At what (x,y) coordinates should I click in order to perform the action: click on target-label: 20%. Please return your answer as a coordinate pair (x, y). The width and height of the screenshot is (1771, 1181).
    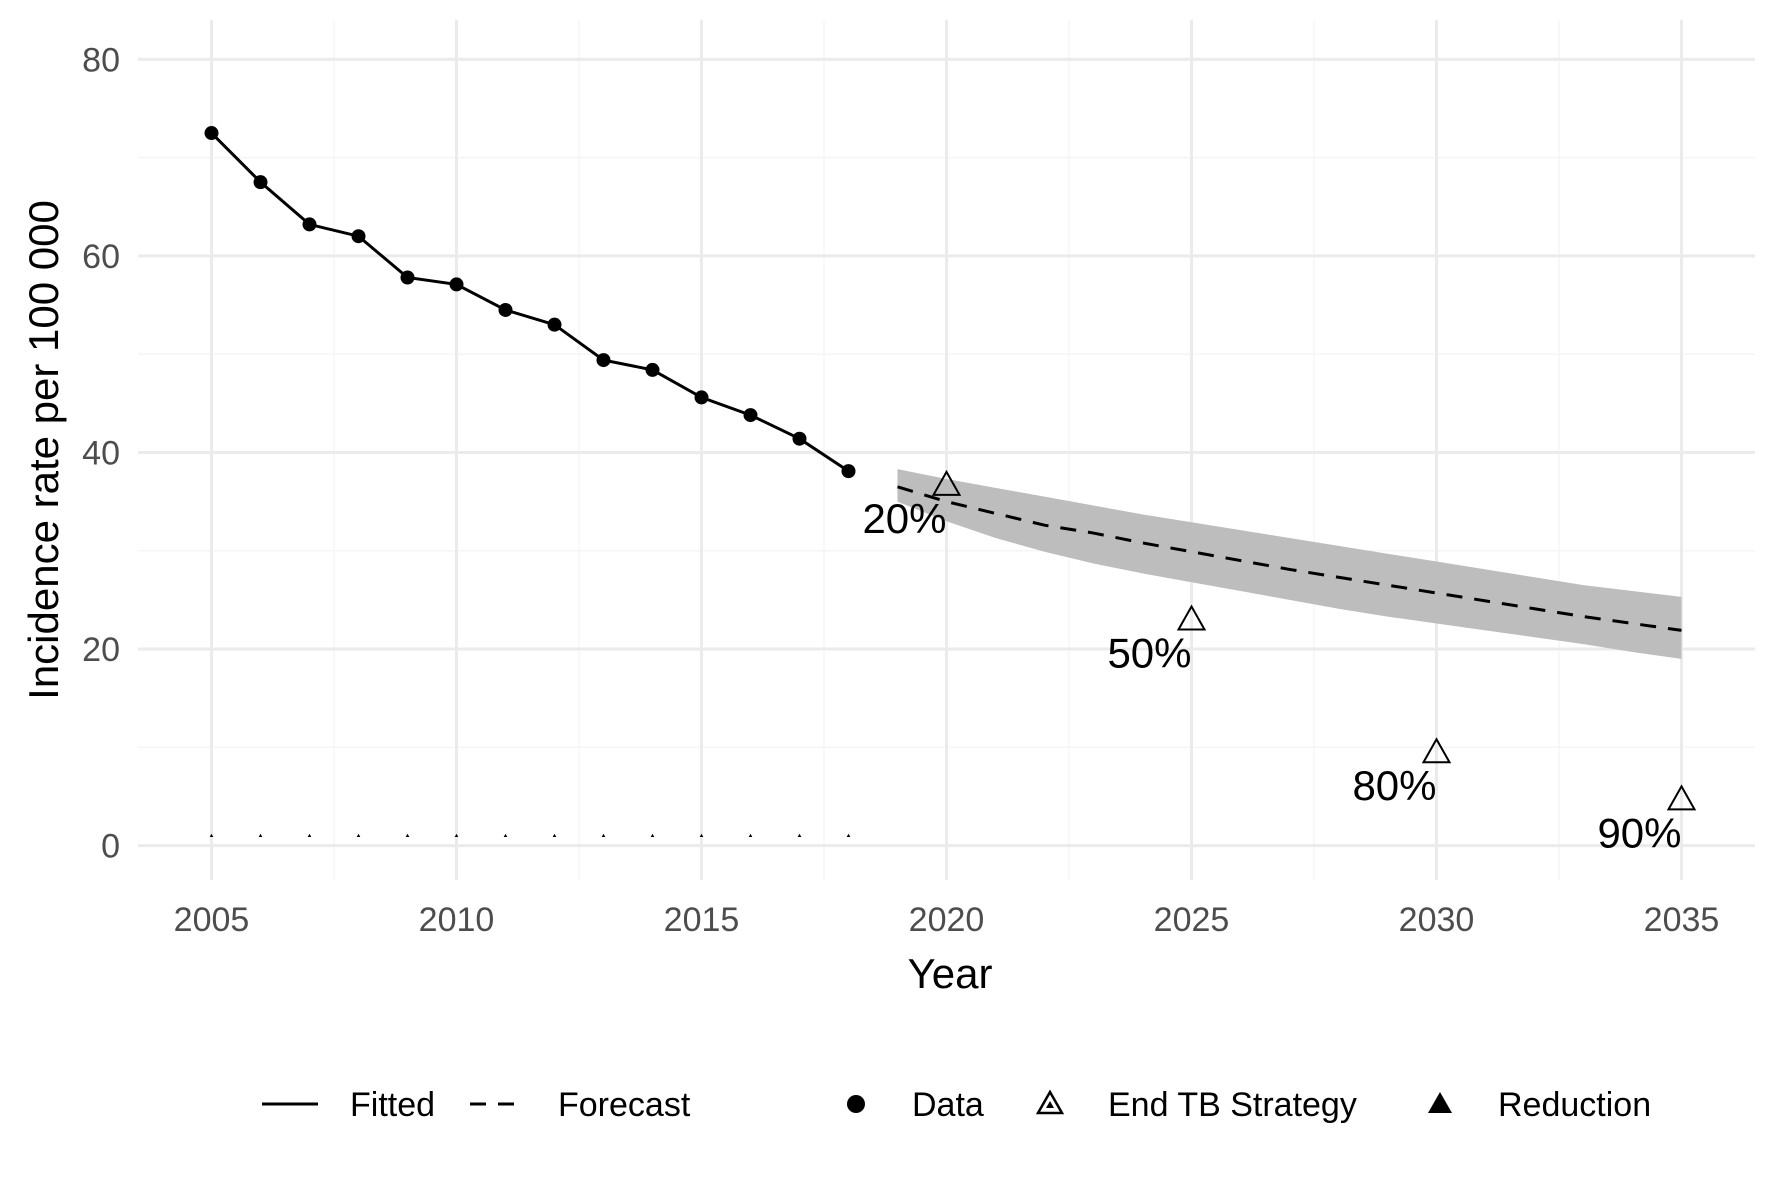
    Looking at the image, I should click on (904, 518).